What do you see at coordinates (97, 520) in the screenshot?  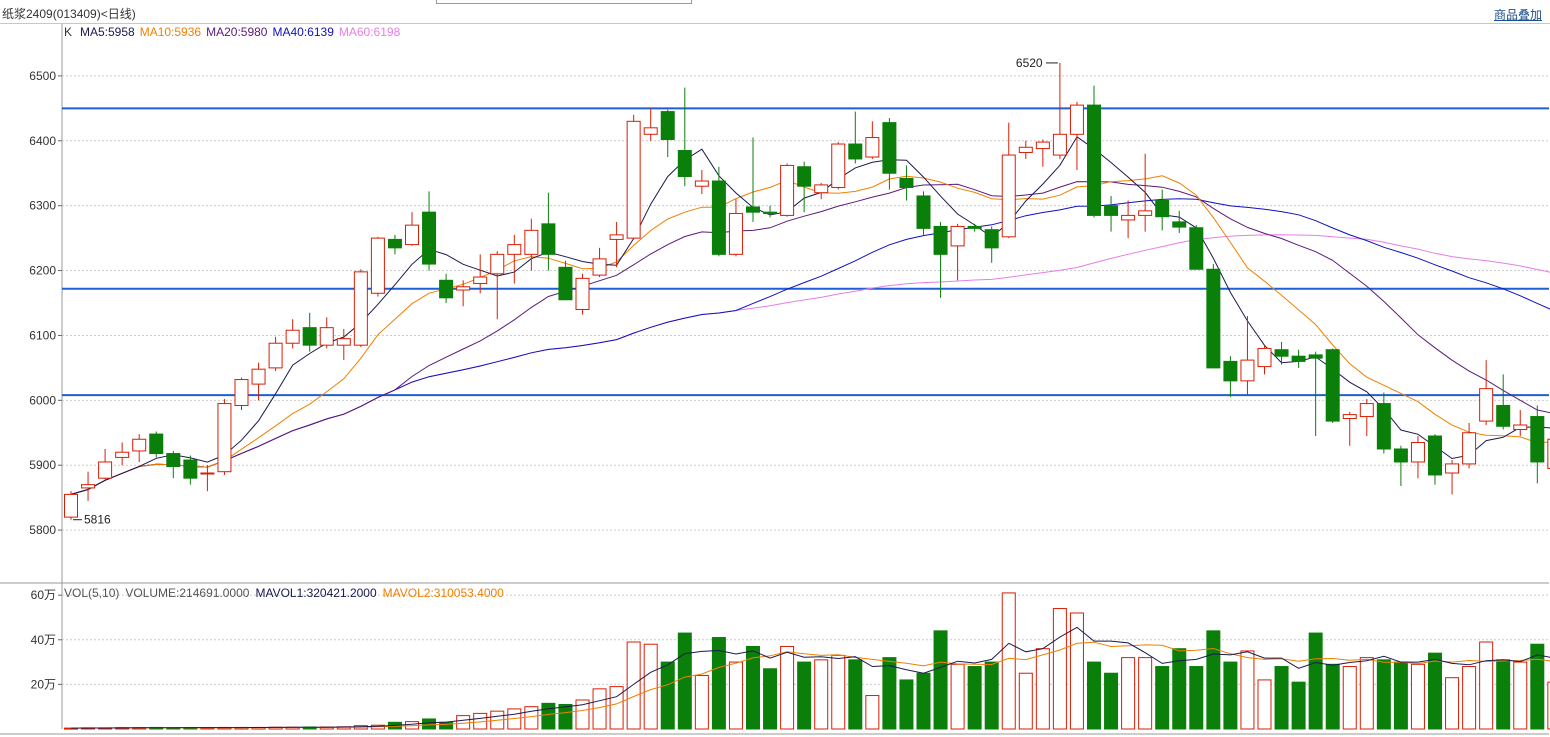 I see `min-price-annotation: 5816` at bounding box center [97, 520].